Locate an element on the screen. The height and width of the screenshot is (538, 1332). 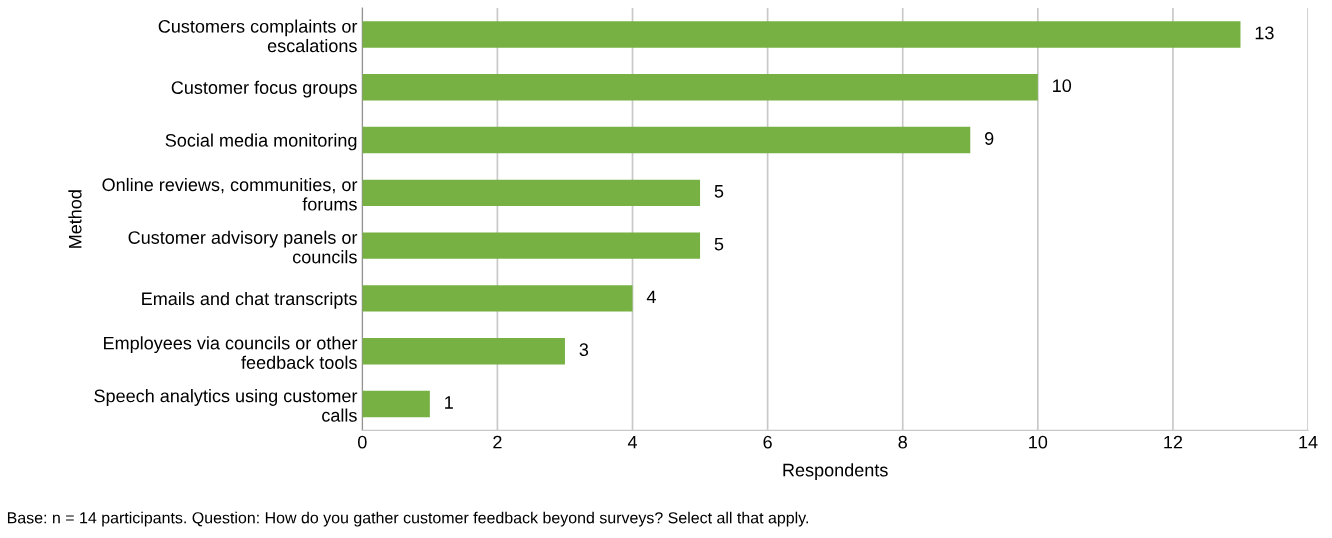
x-tick-label: 10 is located at coordinates (1038, 442).